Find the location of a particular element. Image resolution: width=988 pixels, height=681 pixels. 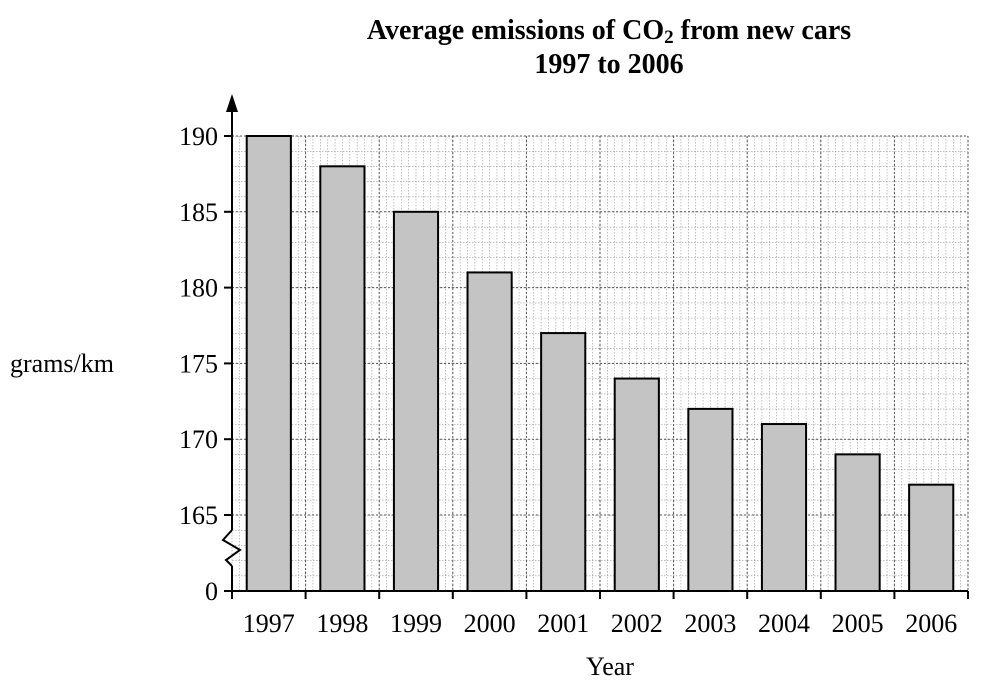

bar-2003 is located at coordinates (710, 499).